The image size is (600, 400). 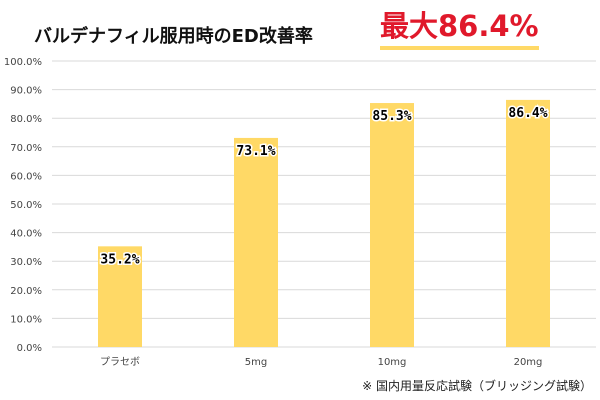 What do you see at coordinates (26, 176) in the screenshot?
I see `y-tick-label: 60.0%` at bounding box center [26, 176].